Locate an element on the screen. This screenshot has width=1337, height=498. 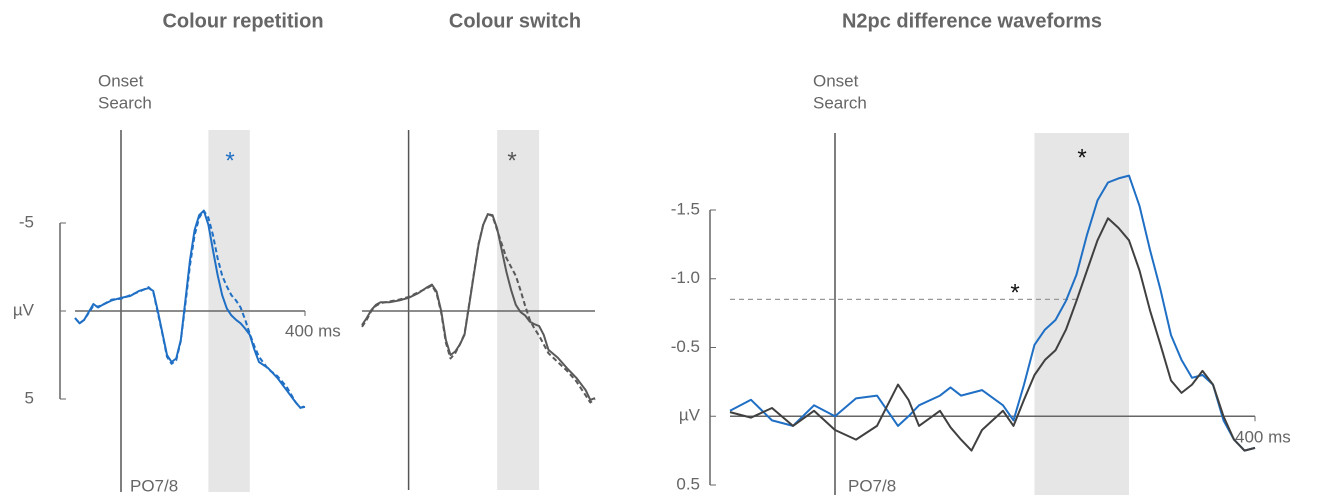
y-tick-label: -5 is located at coordinates (26, 221).